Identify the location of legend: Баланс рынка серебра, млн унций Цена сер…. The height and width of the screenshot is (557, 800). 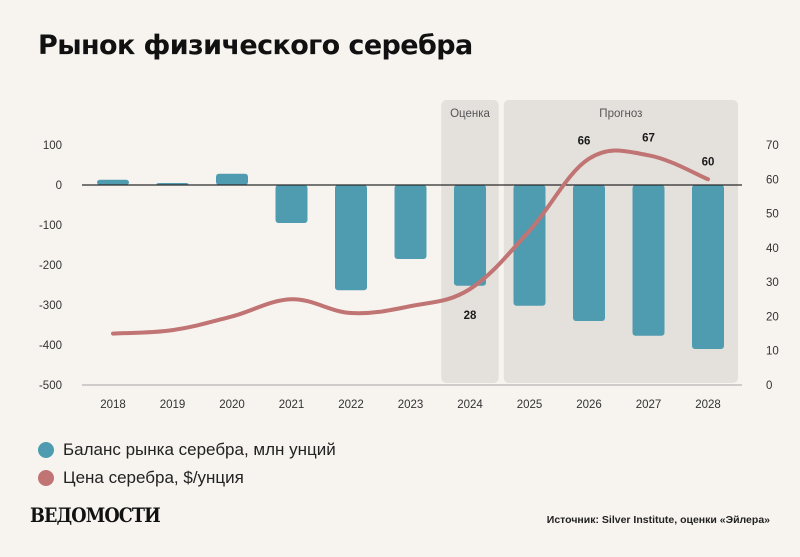
(187, 464).